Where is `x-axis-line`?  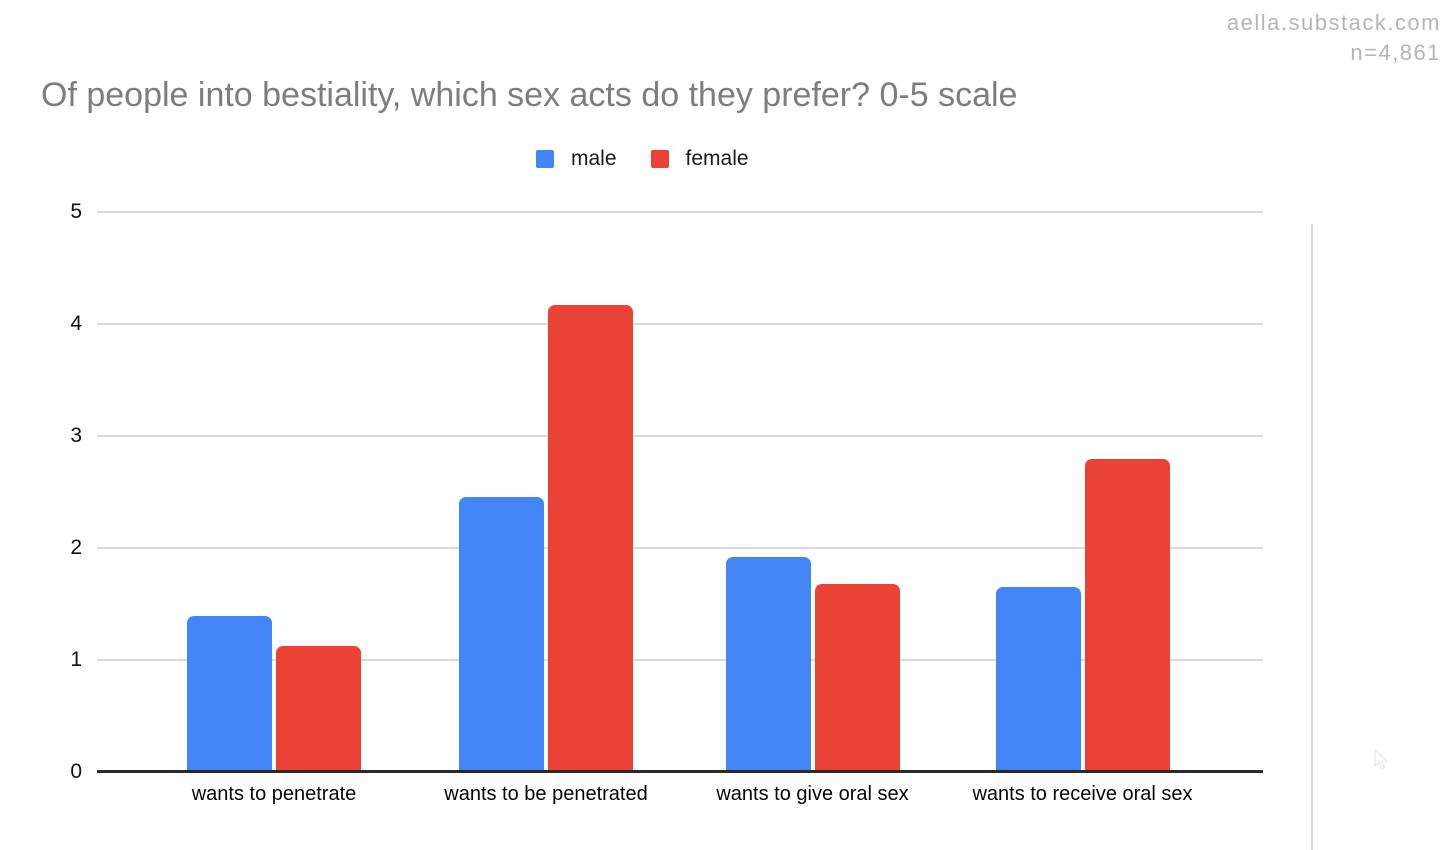 x-axis-line is located at coordinates (680, 771).